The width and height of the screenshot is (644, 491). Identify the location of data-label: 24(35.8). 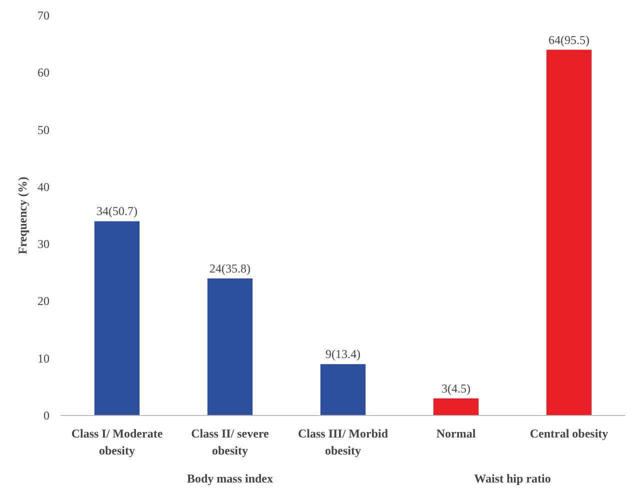
(230, 268).